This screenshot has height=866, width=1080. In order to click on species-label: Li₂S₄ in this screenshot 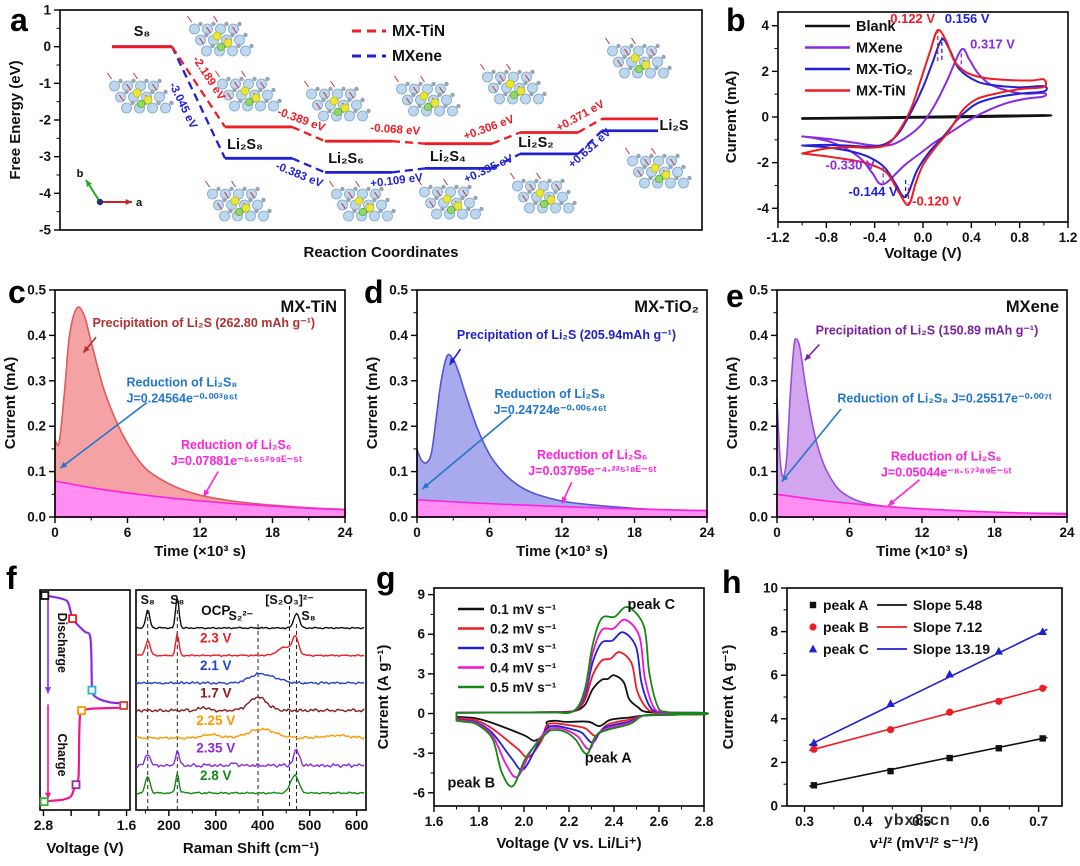, I will do `click(448, 157)`.